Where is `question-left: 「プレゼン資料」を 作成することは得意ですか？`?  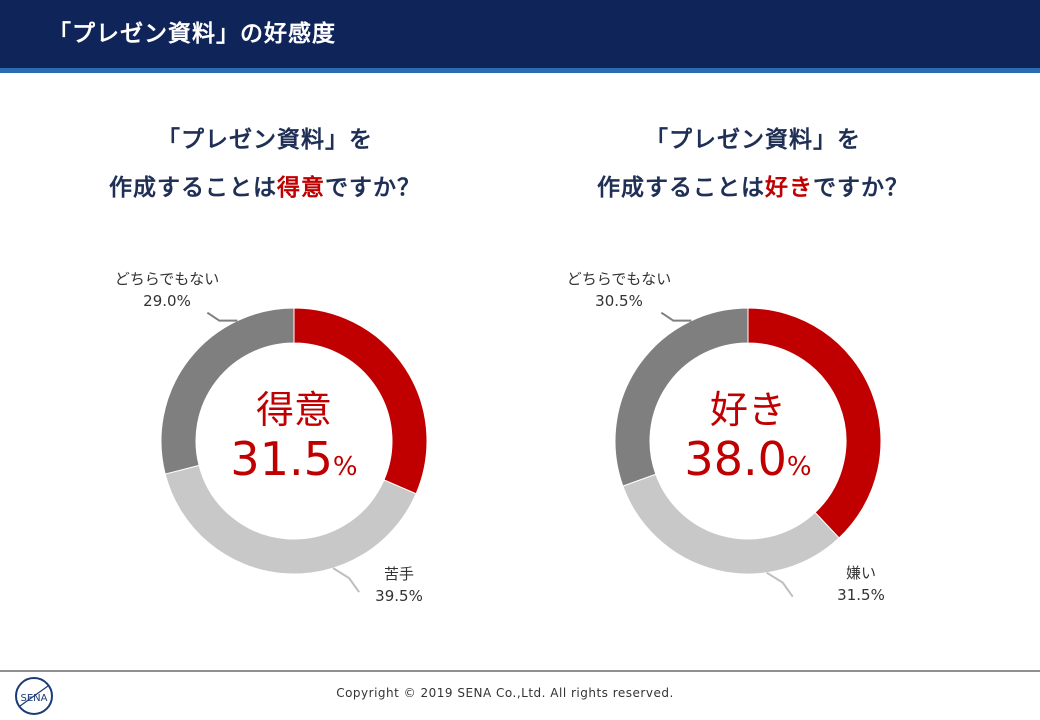 question-left: 「プレゼン資料」を 作成することは得意ですか？ is located at coordinates (265, 164).